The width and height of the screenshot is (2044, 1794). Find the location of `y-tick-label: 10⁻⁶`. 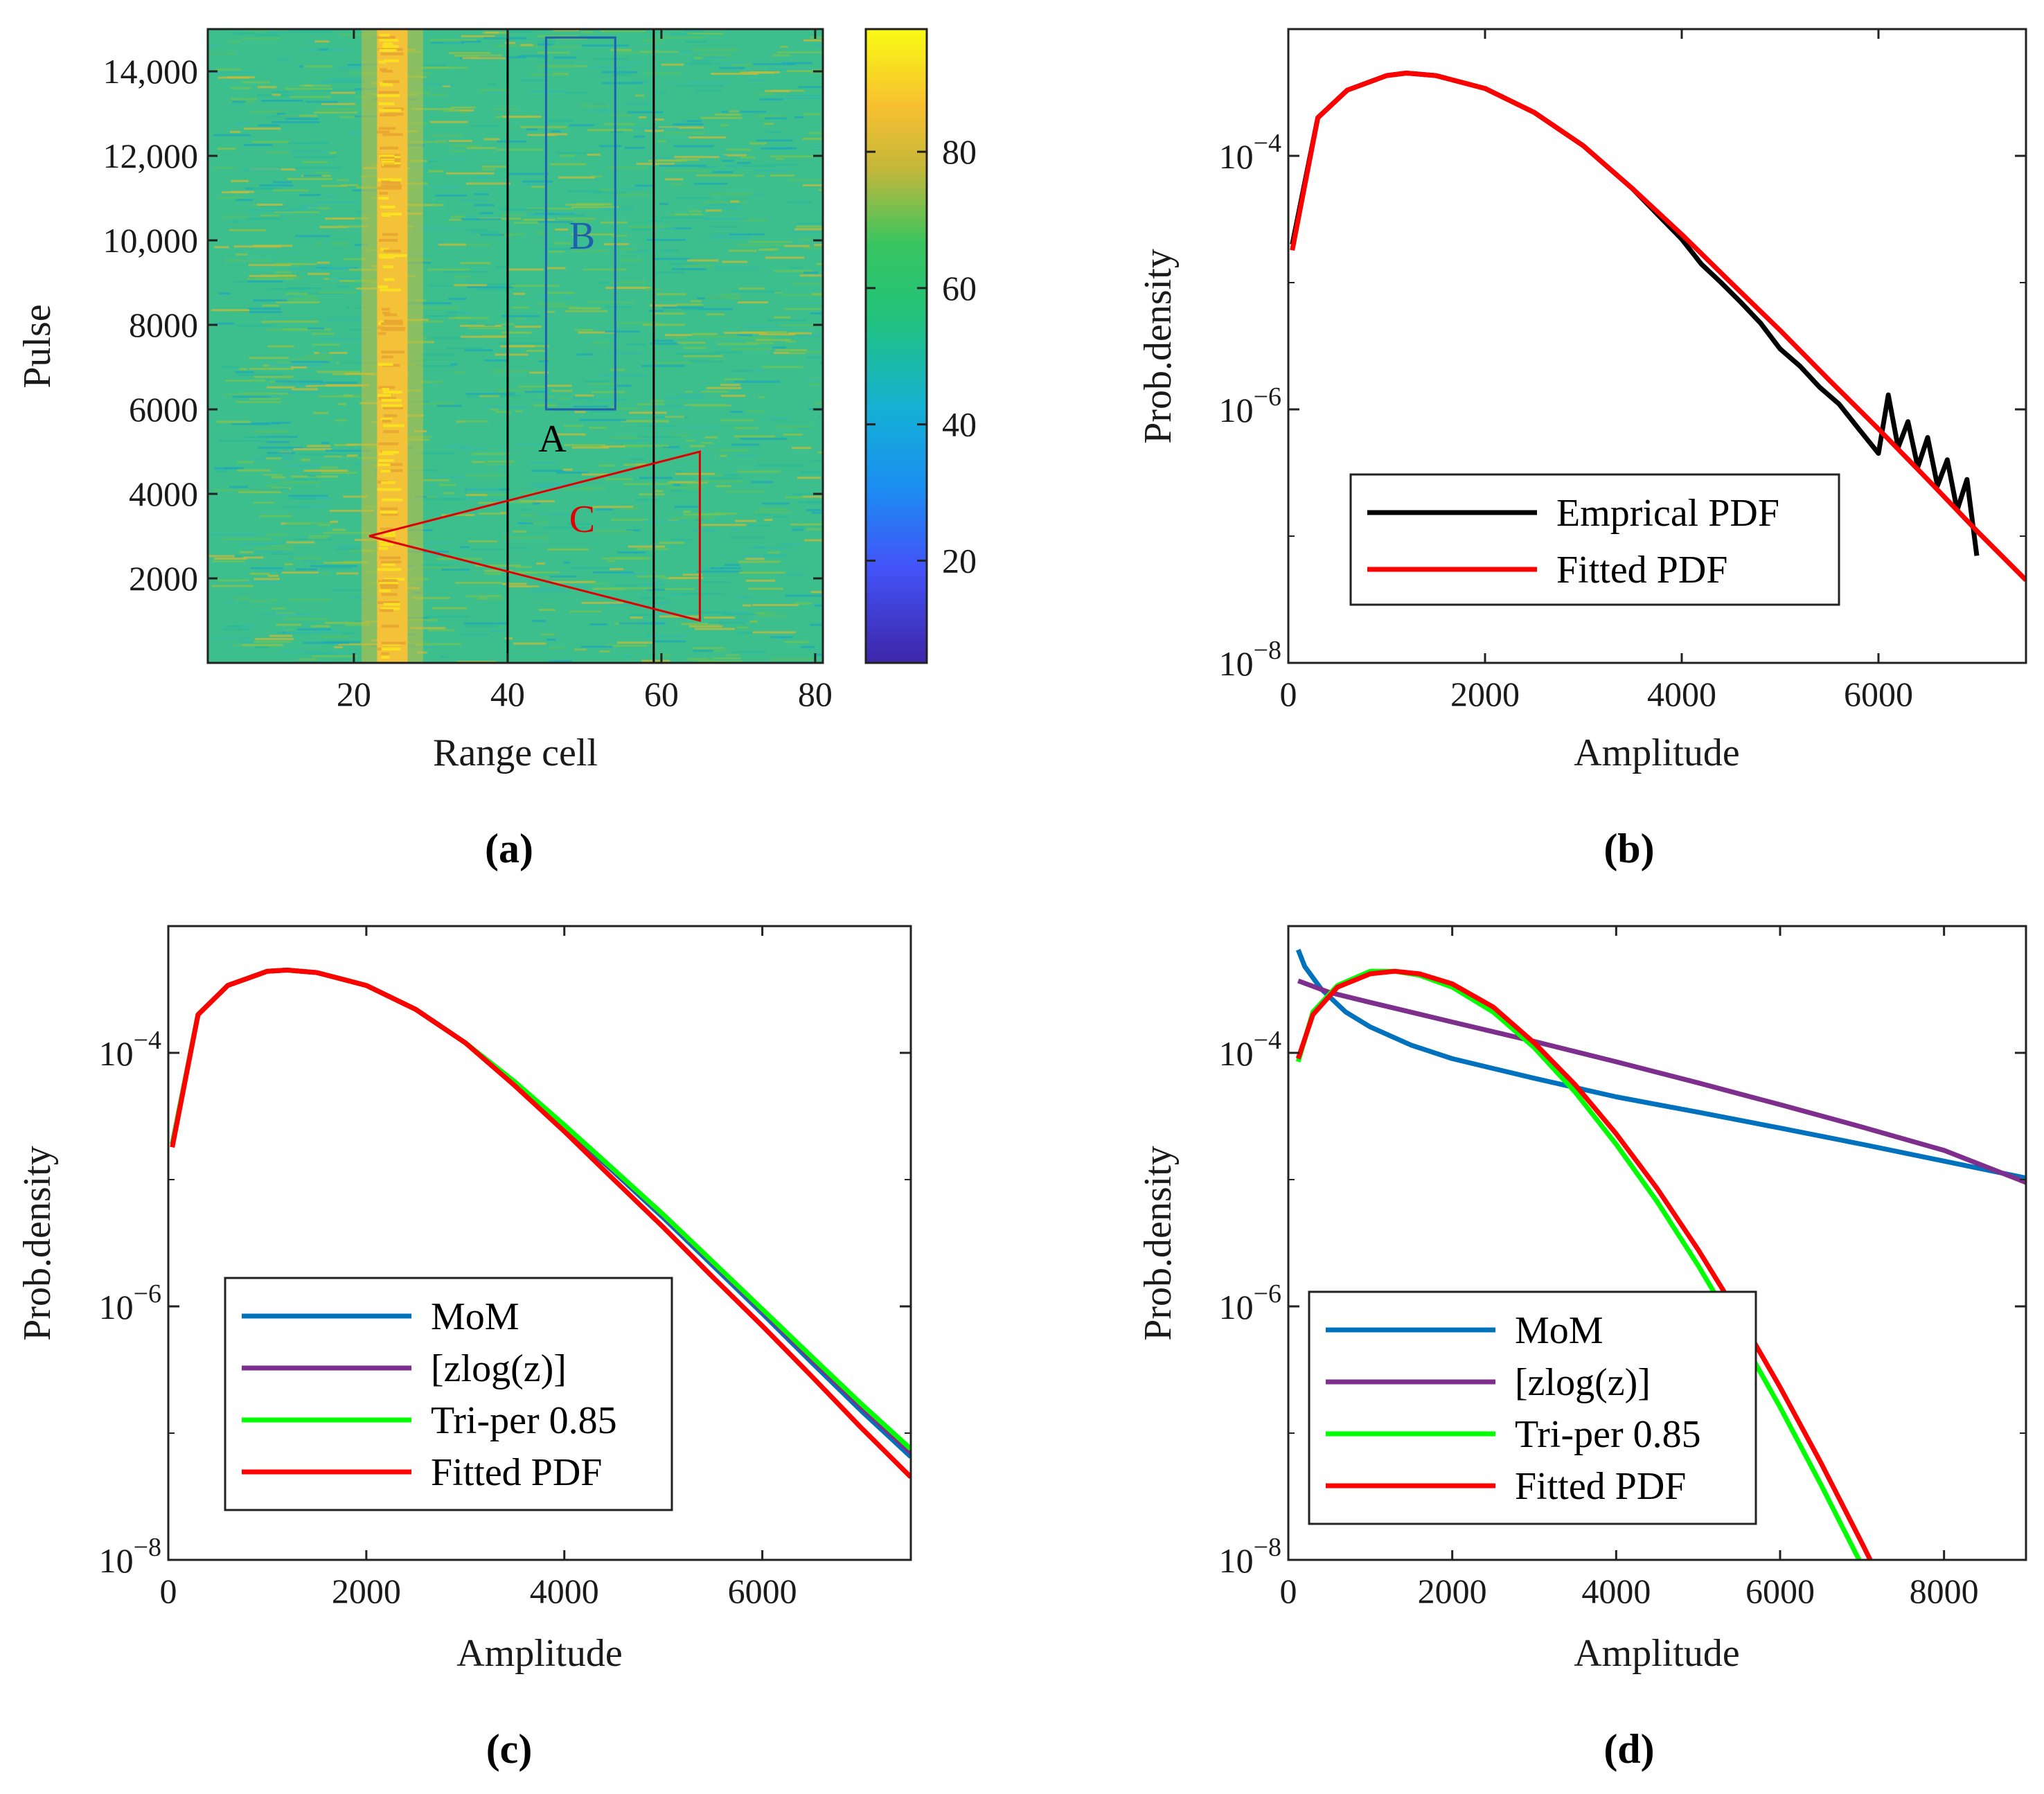

y-tick-label: 10⁻⁶ is located at coordinates (1250, 1302).